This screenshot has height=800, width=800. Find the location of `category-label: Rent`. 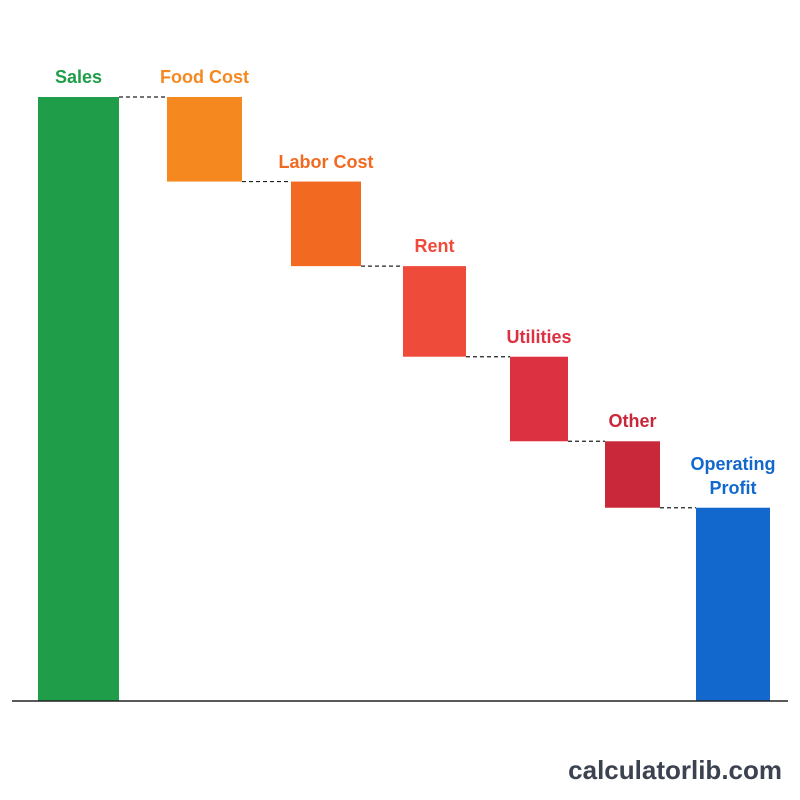

category-label: Rent is located at coordinates (434, 246).